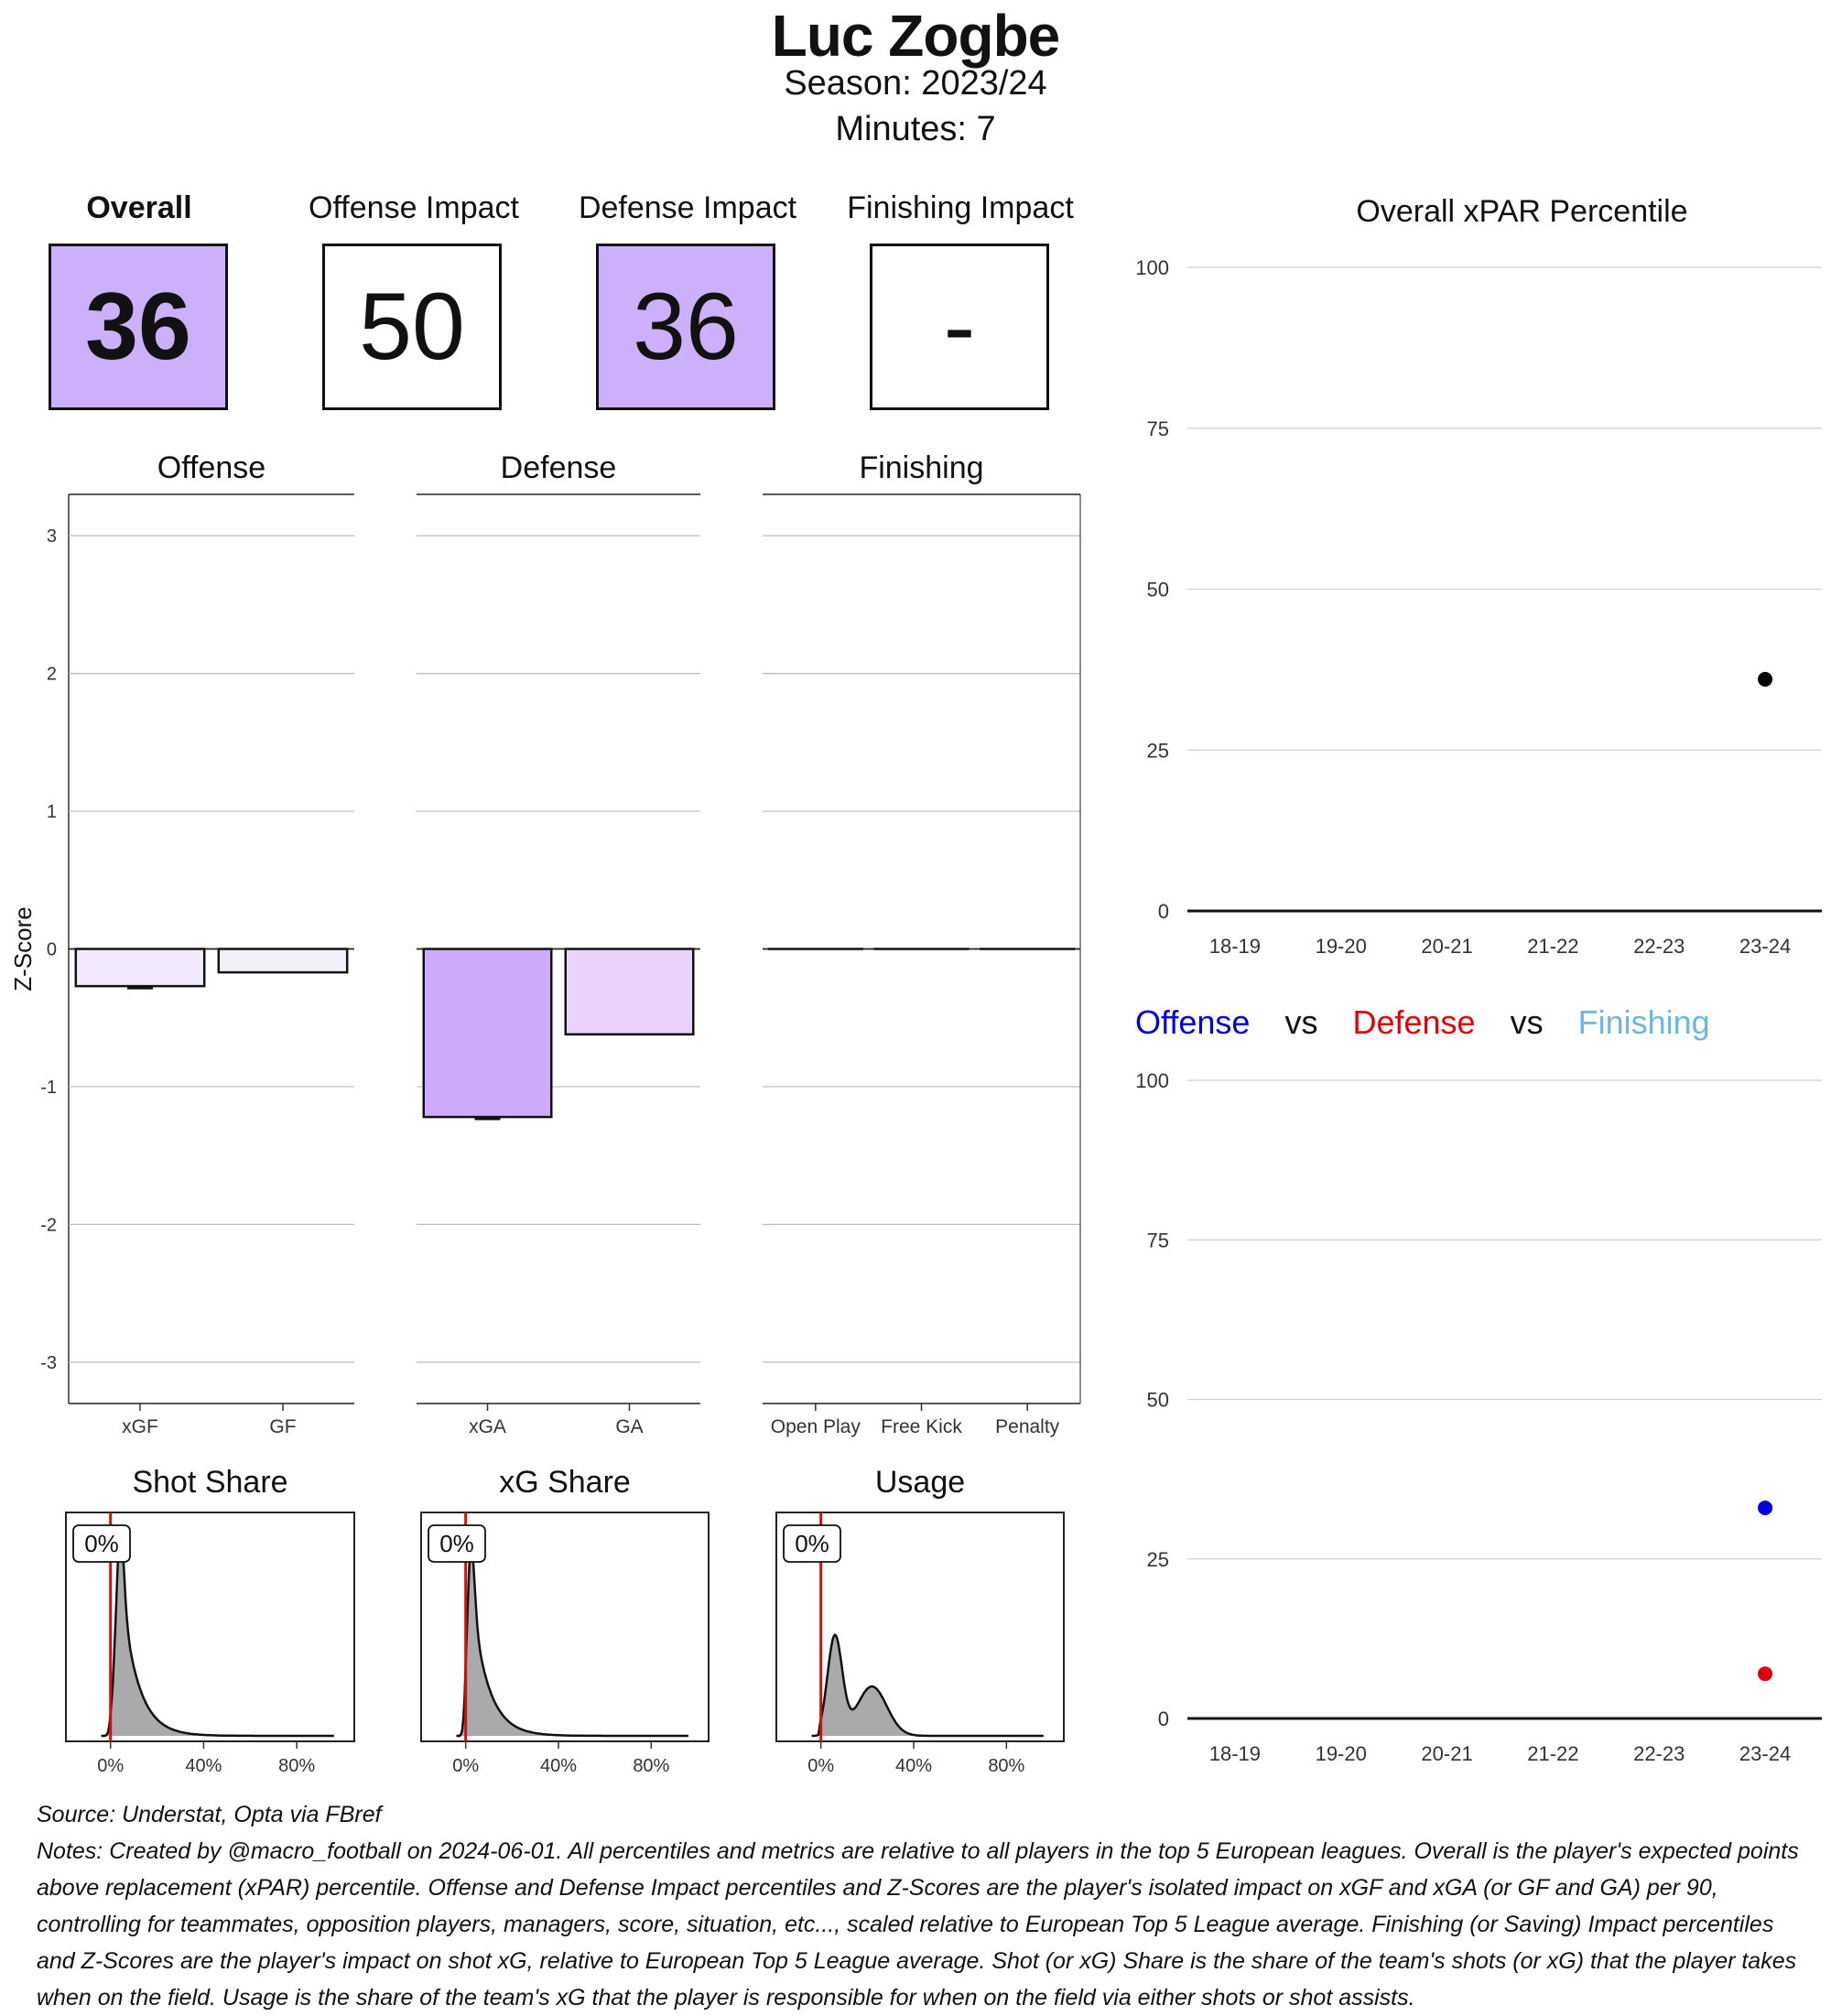 The width and height of the screenshot is (1831, 2016). What do you see at coordinates (920, 1482) in the screenshot?
I see `density-title: Usage` at bounding box center [920, 1482].